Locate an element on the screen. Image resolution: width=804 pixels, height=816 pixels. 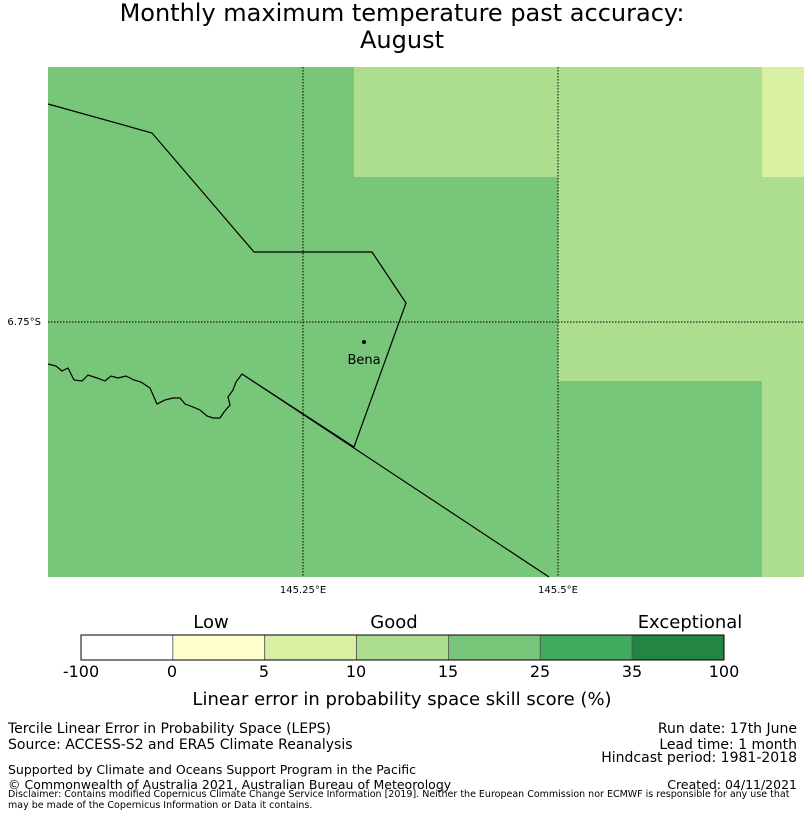
colorbar-category-good: Good is located at coordinates (394, 622).